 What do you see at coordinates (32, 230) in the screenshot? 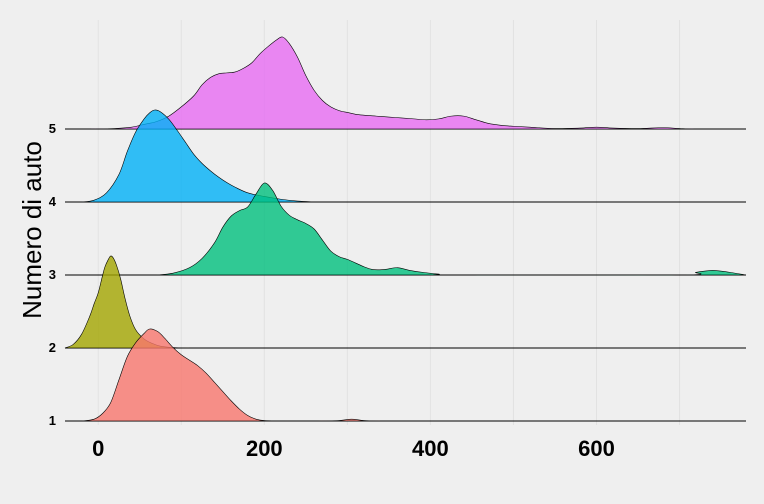
I see `y-axis-label: Numero di auto` at bounding box center [32, 230].